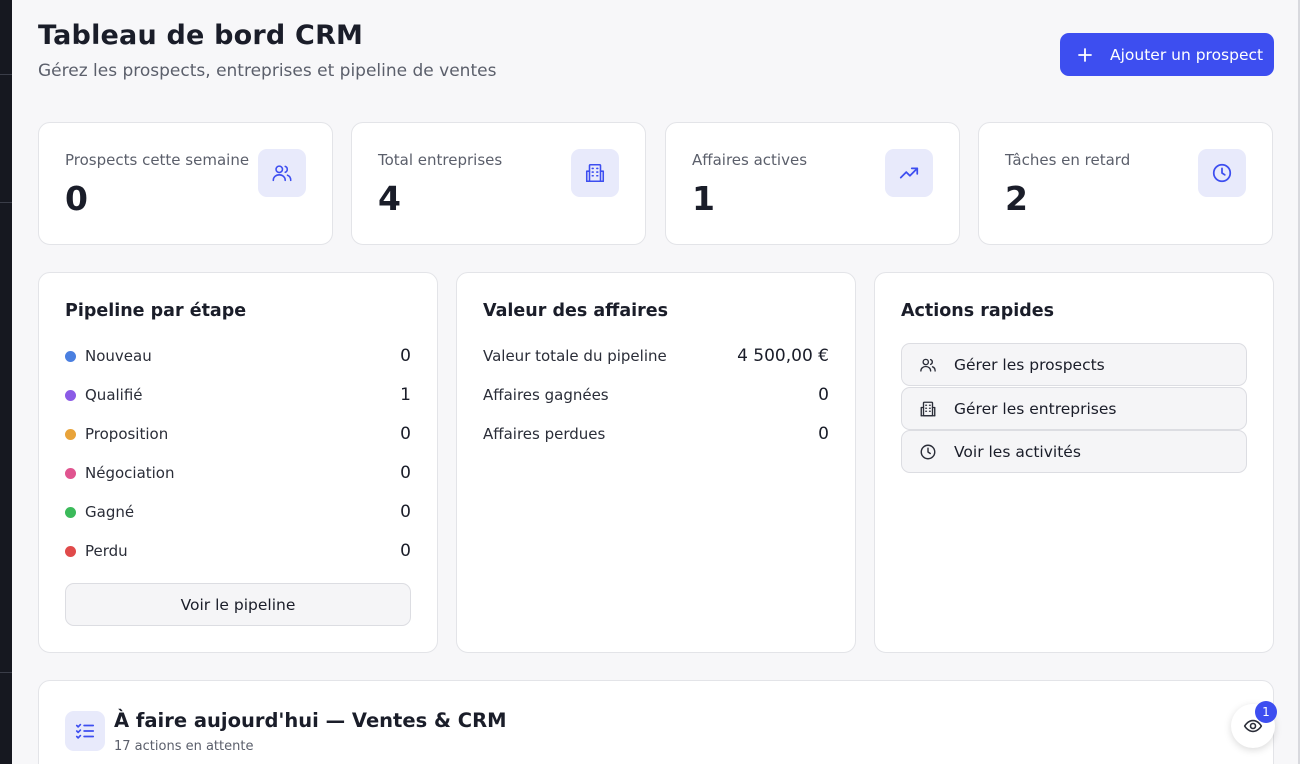 The image size is (1300, 764). I want to click on deal-value: 4 500,00 €, so click(783, 356).